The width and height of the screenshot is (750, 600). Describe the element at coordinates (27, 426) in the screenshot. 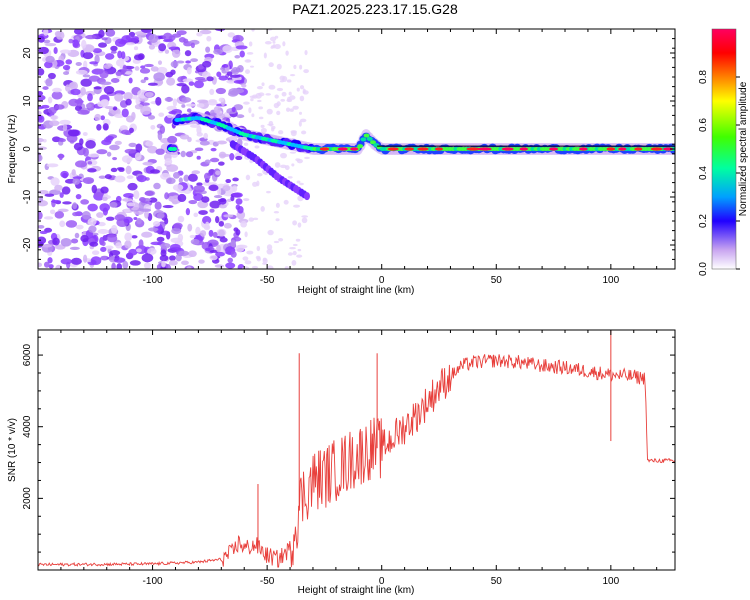

I see `y-tick-label: 4000` at that location.